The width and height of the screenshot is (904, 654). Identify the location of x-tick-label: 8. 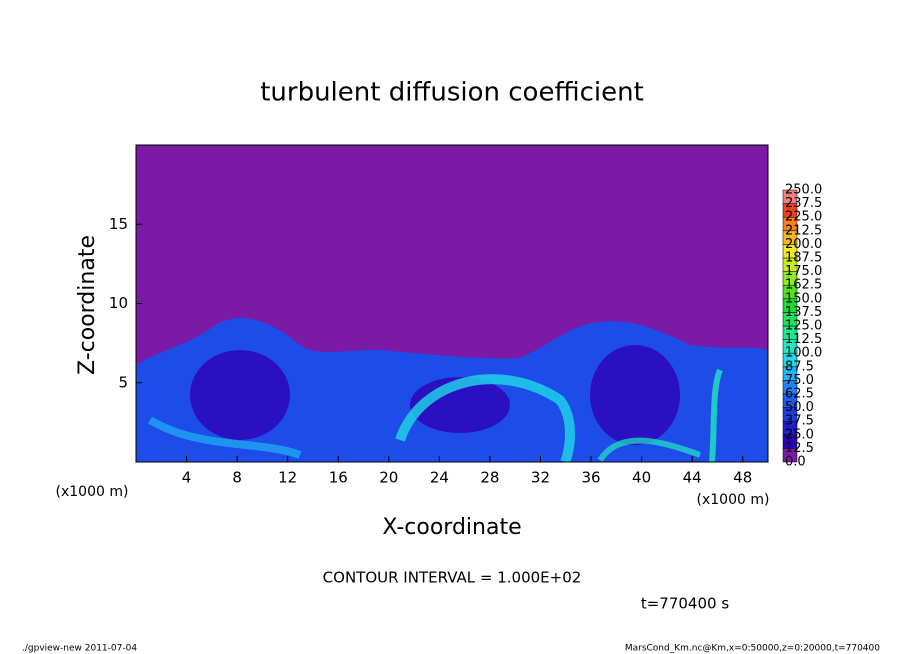
(237, 478).